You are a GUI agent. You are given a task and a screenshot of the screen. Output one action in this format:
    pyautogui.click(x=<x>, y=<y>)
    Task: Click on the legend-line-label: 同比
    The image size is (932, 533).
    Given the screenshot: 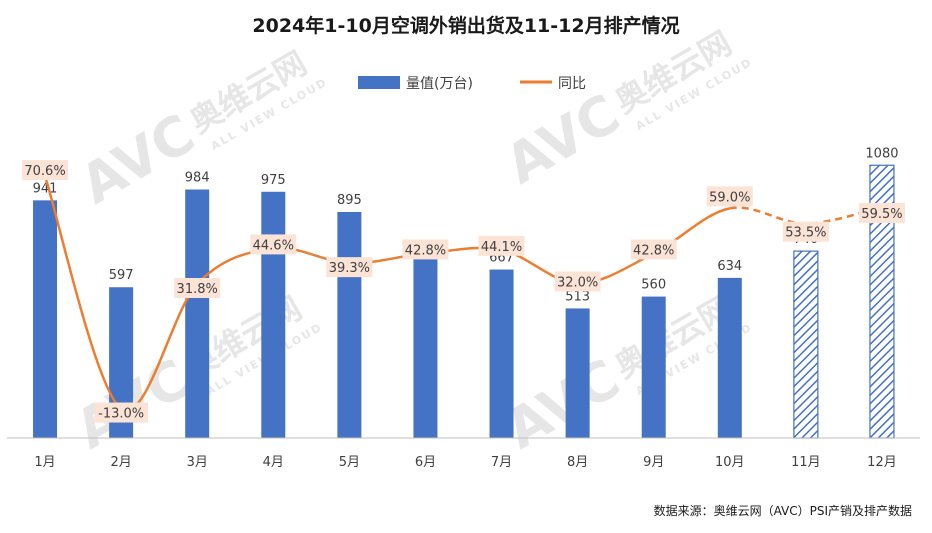 What is the action you would take?
    pyautogui.click(x=572, y=84)
    